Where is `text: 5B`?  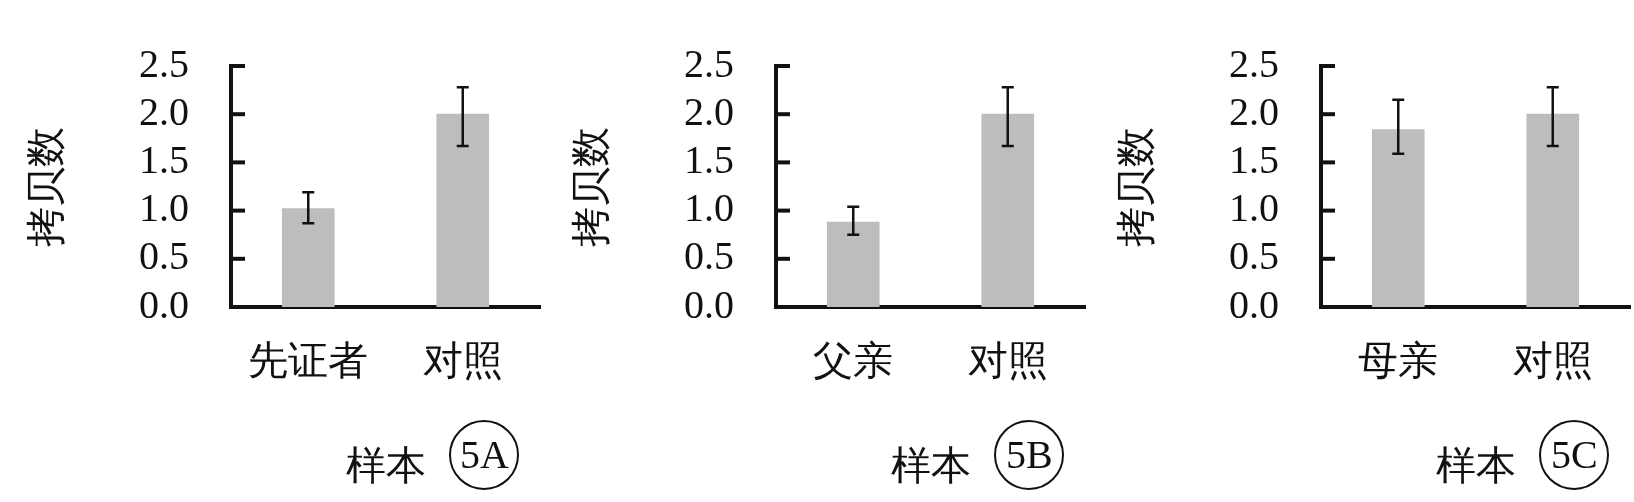 text: 5B is located at coordinates (1029, 455).